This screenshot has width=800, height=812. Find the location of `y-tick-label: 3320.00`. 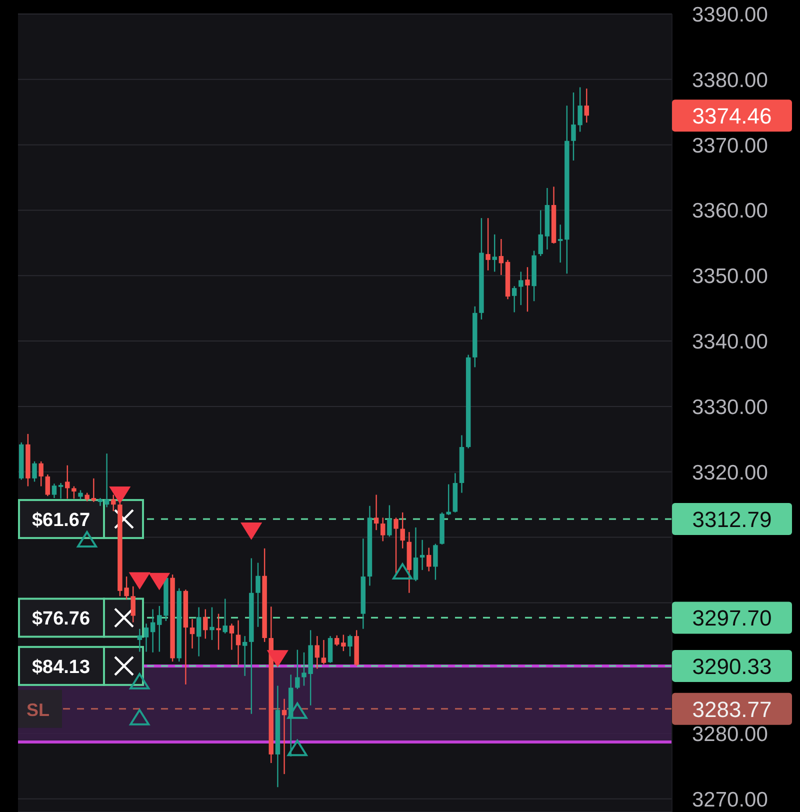

y-tick-label: 3320.00 is located at coordinates (730, 472).